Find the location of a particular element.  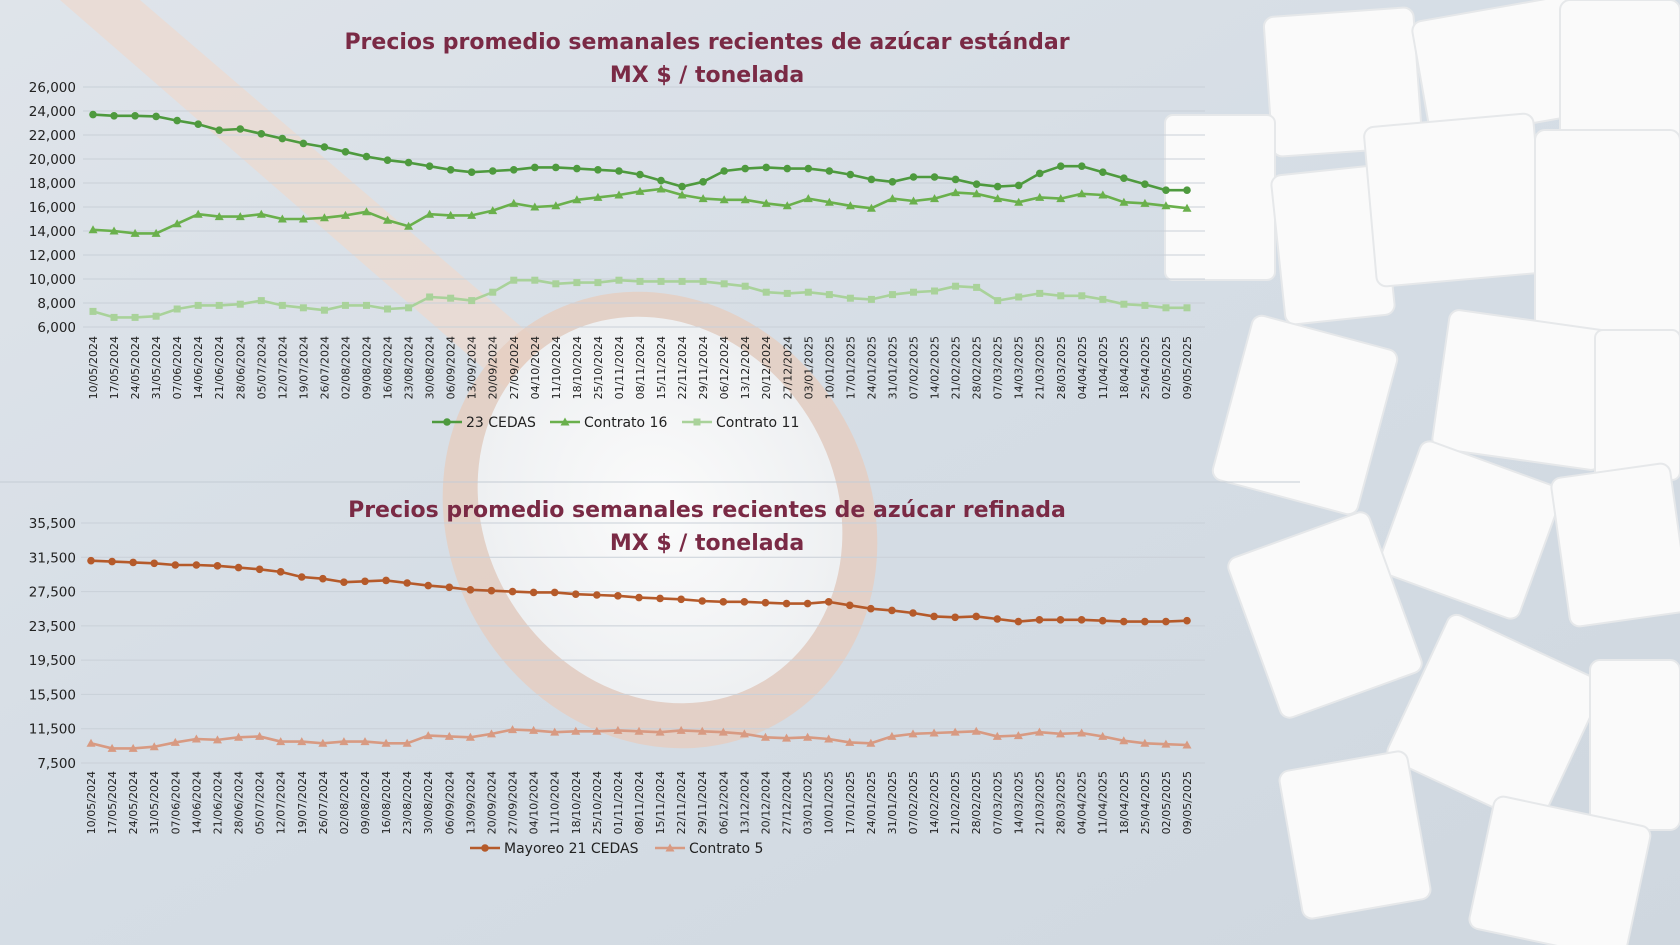

x-tick-label: 20/09/2024 is located at coordinates (491, 802).